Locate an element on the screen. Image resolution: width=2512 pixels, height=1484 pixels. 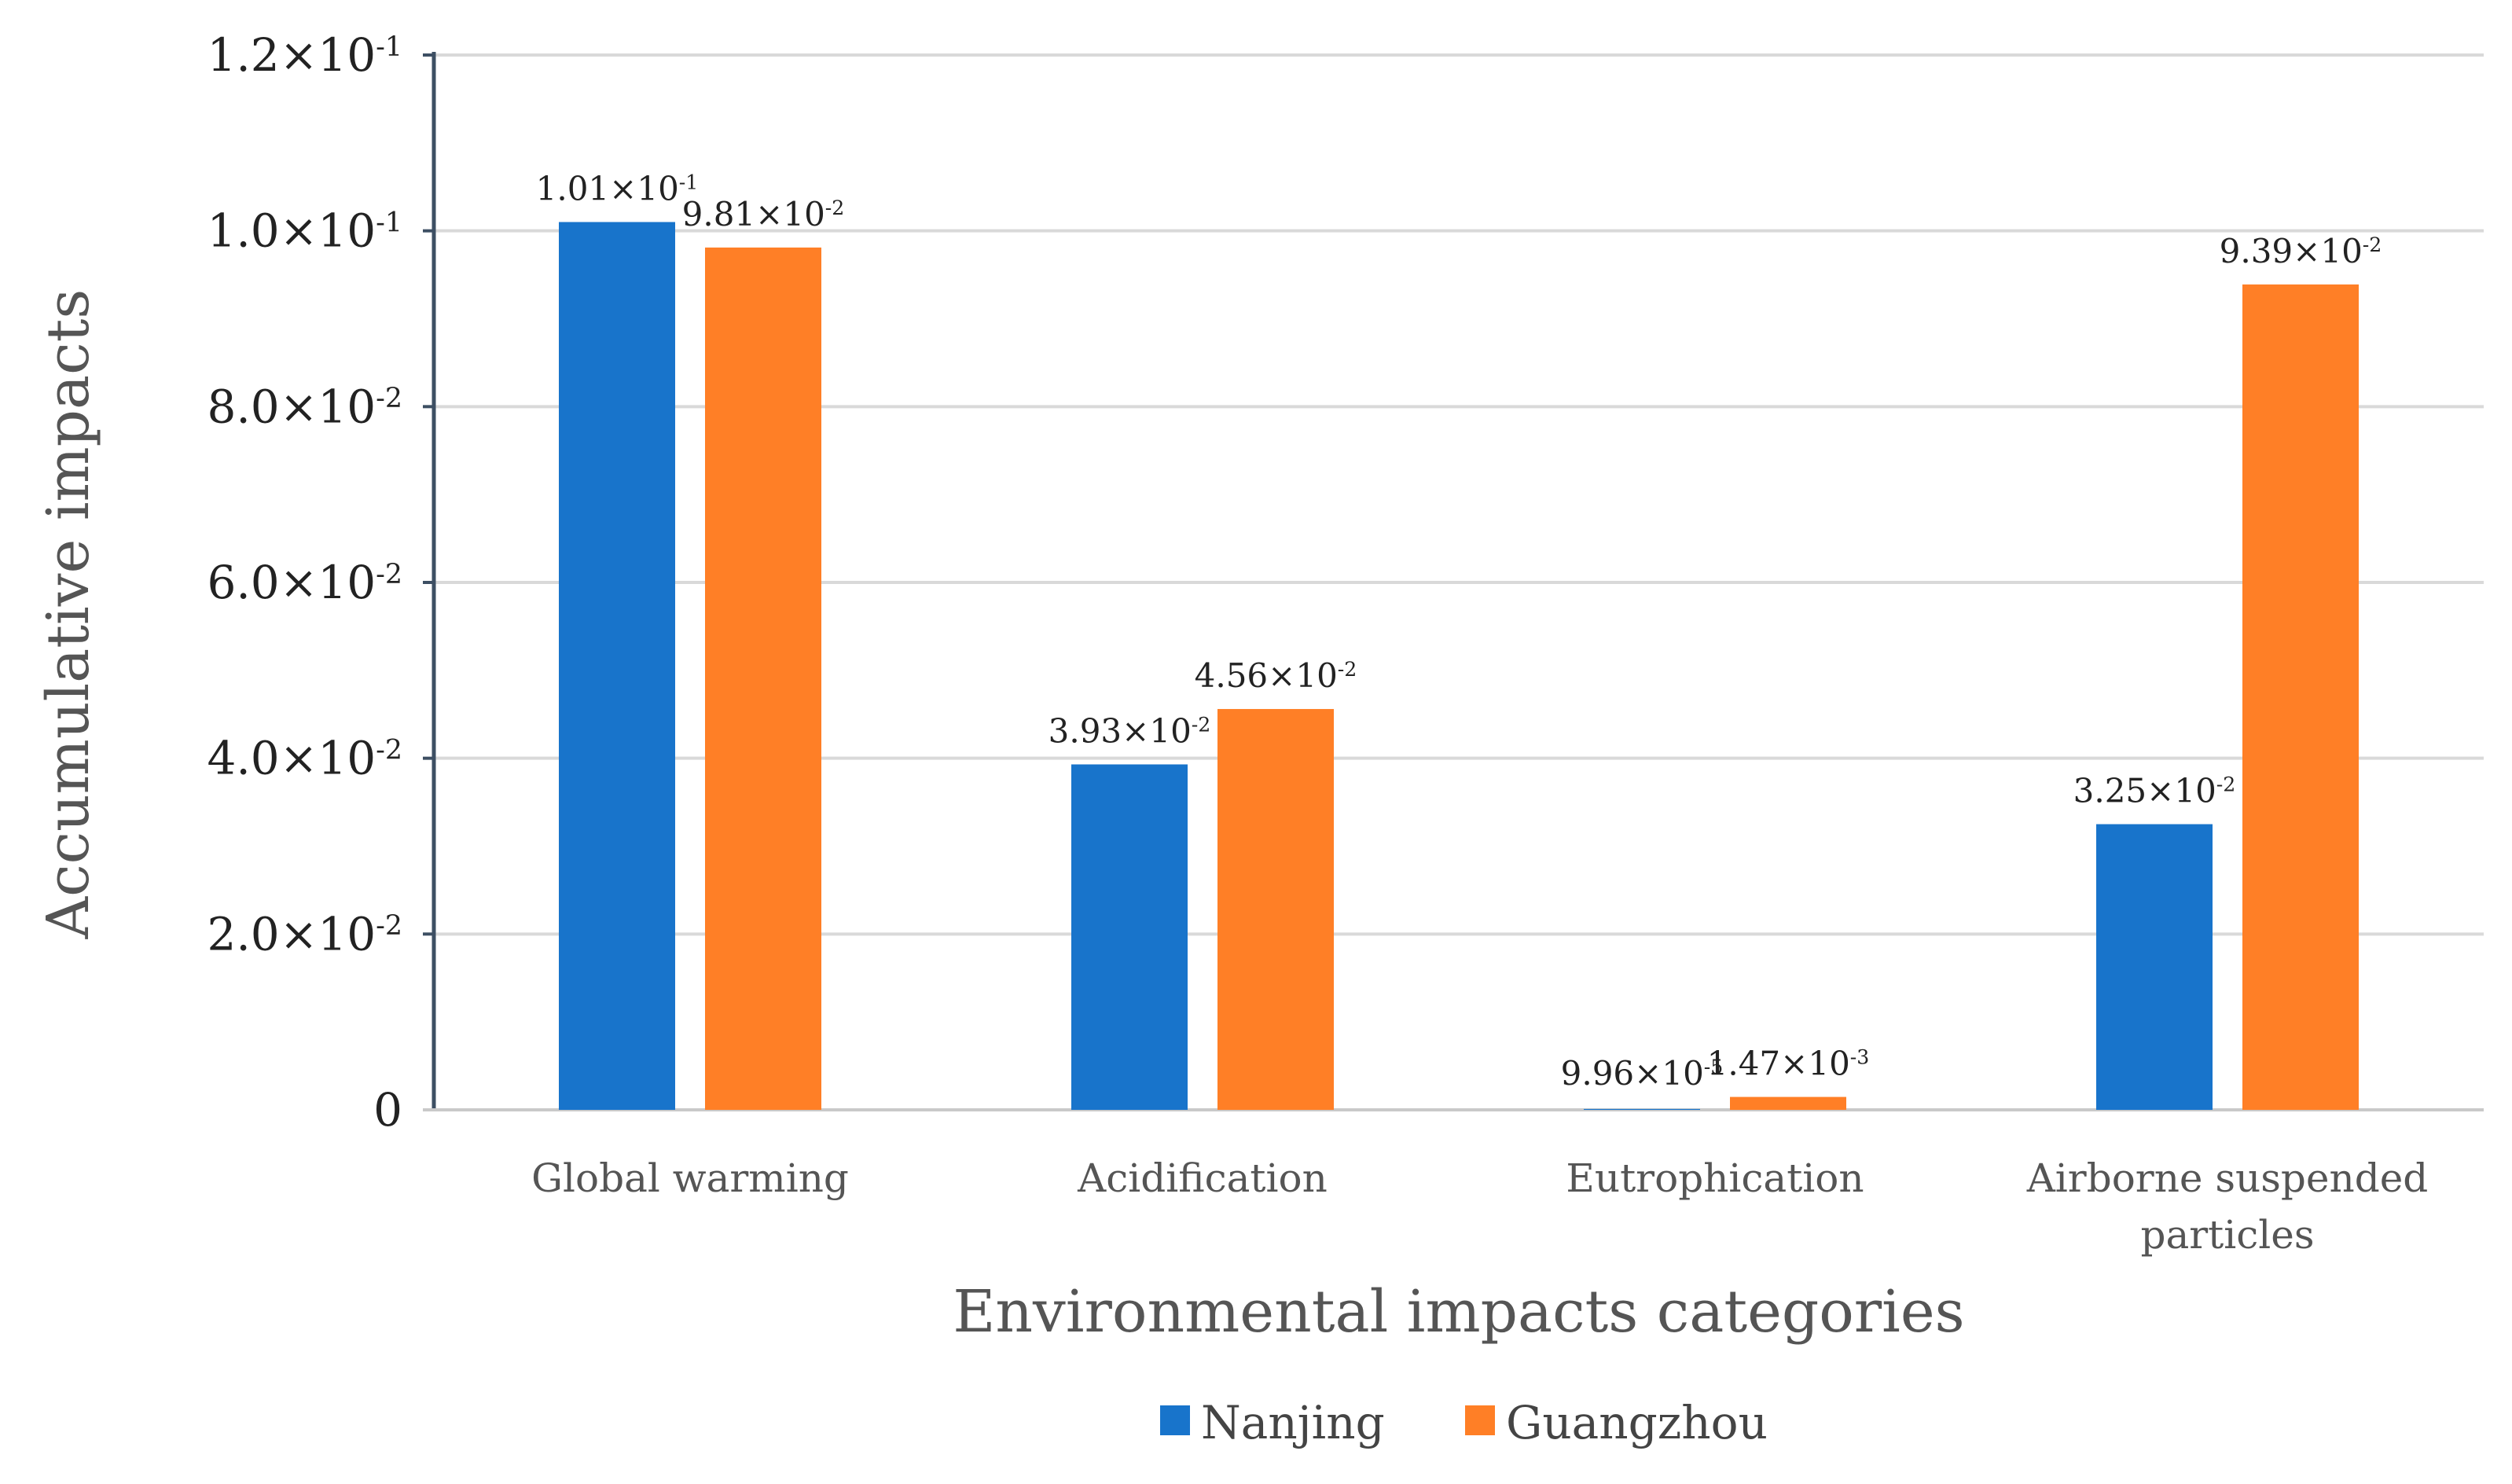
x-category-label: Airborne suspended is located at coordinates (2227, 1178).